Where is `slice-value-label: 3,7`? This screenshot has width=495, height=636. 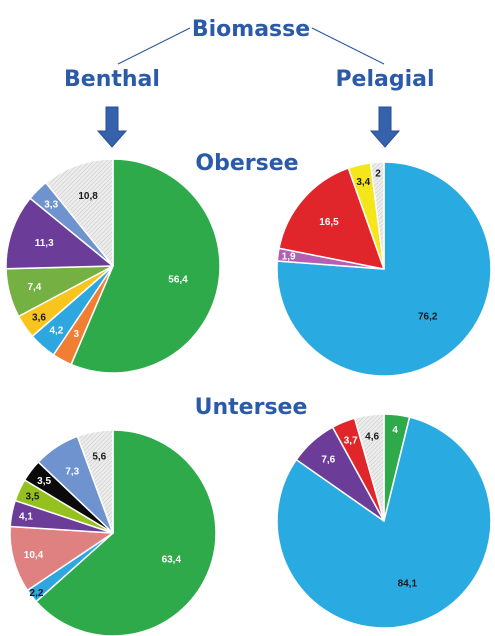
slice-value-label: 3,7 is located at coordinates (351, 440).